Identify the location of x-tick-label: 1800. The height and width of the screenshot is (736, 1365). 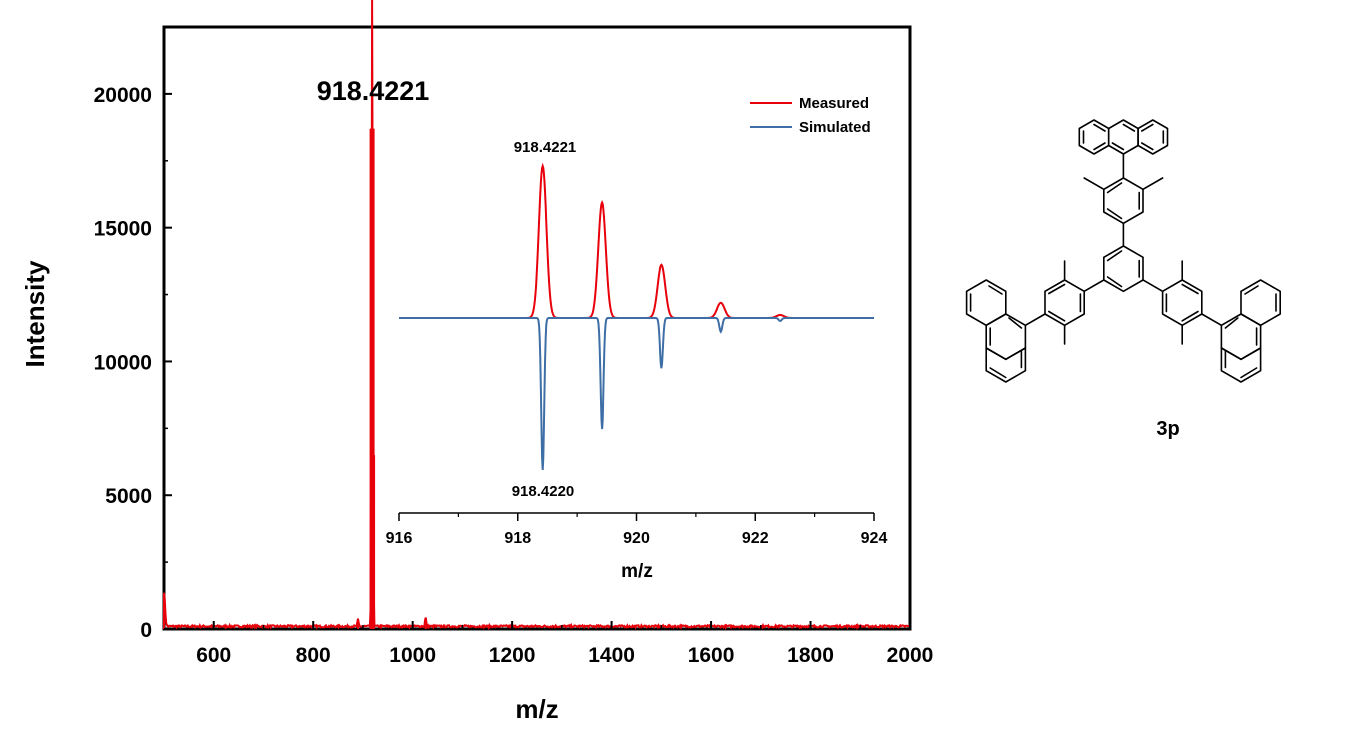
(810, 655).